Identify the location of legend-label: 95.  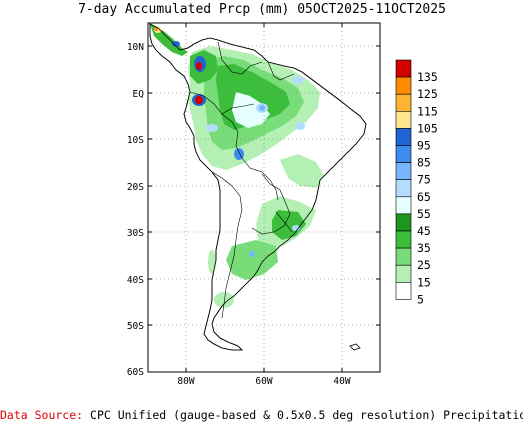
(424, 146).